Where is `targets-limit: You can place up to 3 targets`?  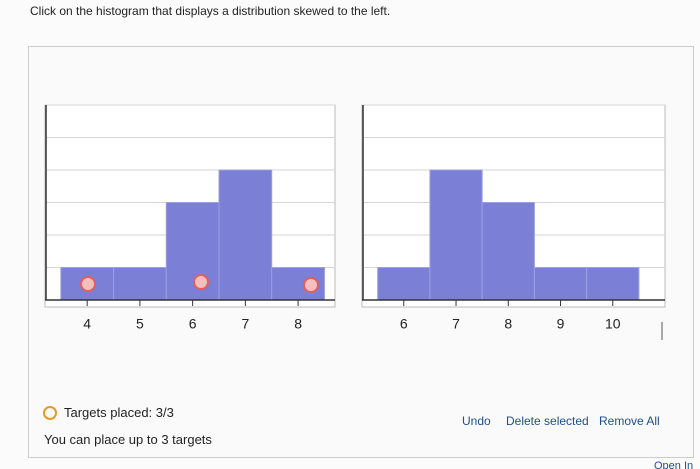 targets-limit: You can place up to 3 targets is located at coordinates (128, 439).